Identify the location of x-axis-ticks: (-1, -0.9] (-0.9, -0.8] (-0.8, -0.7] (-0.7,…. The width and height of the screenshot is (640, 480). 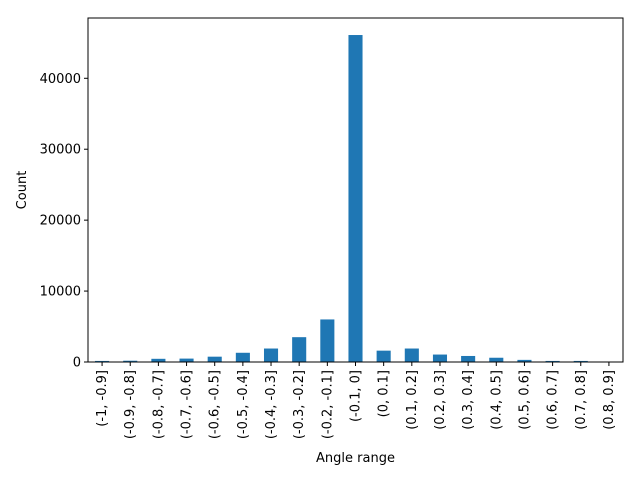
(356, 400).